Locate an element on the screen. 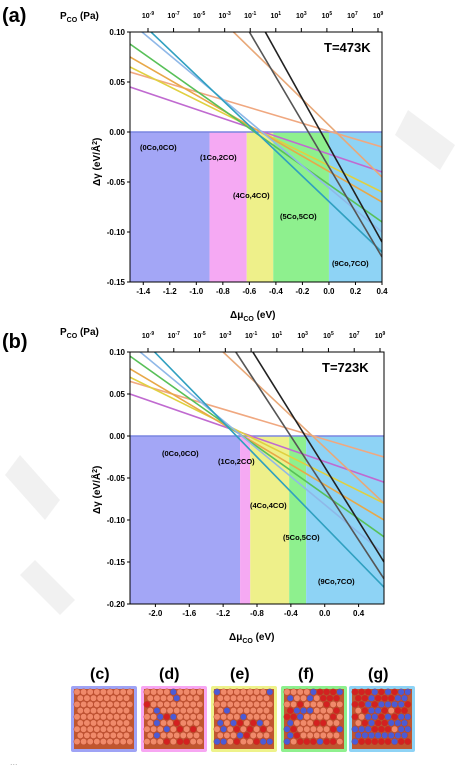  panel-b-xlabel: ΔμCO (eV) is located at coordinates (251, 638).